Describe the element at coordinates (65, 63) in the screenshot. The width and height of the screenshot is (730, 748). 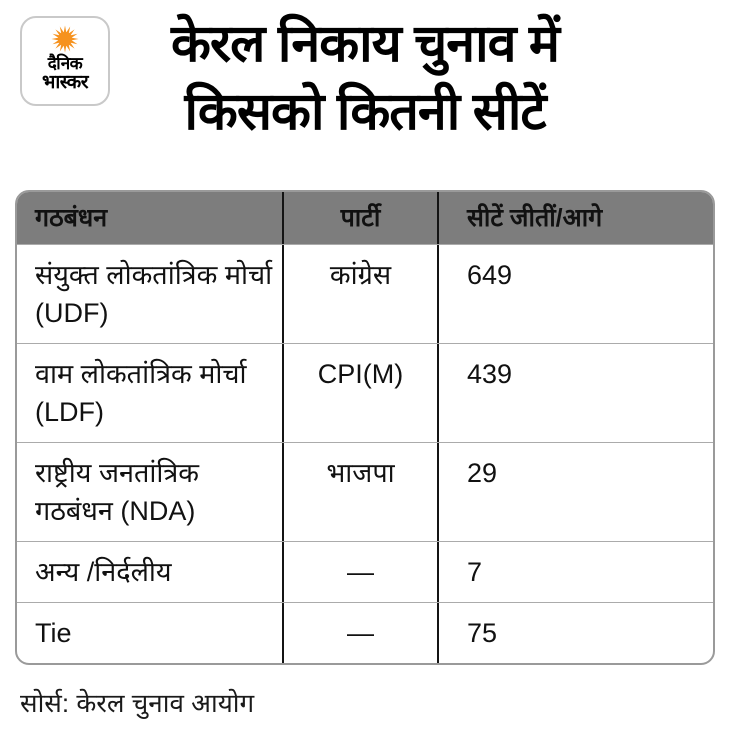
I see `brand-name-line1: दैनिक` at that location.